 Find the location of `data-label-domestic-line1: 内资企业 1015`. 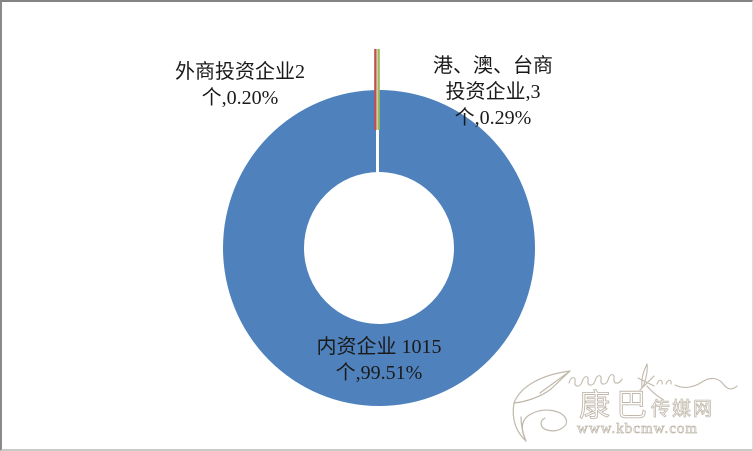

data-label-domestic-line1: 内资企业 1015 is located at coordinates (379, 347).